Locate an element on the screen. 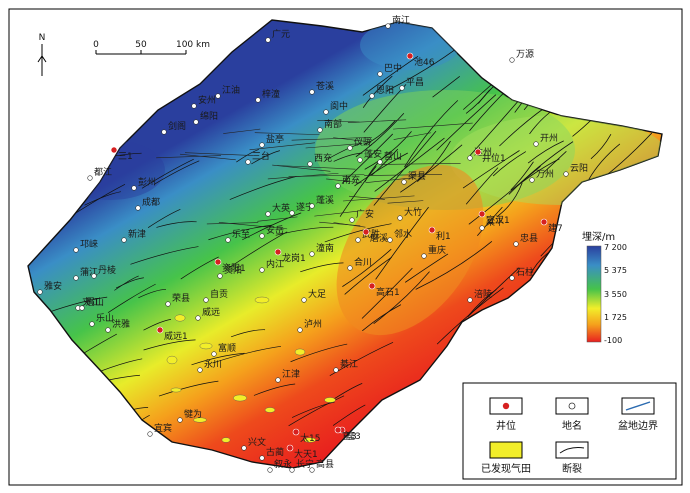 The height and width of the screenshot is (493, 690). legend-place-label: 地名 is located at coordinates (572, 425).